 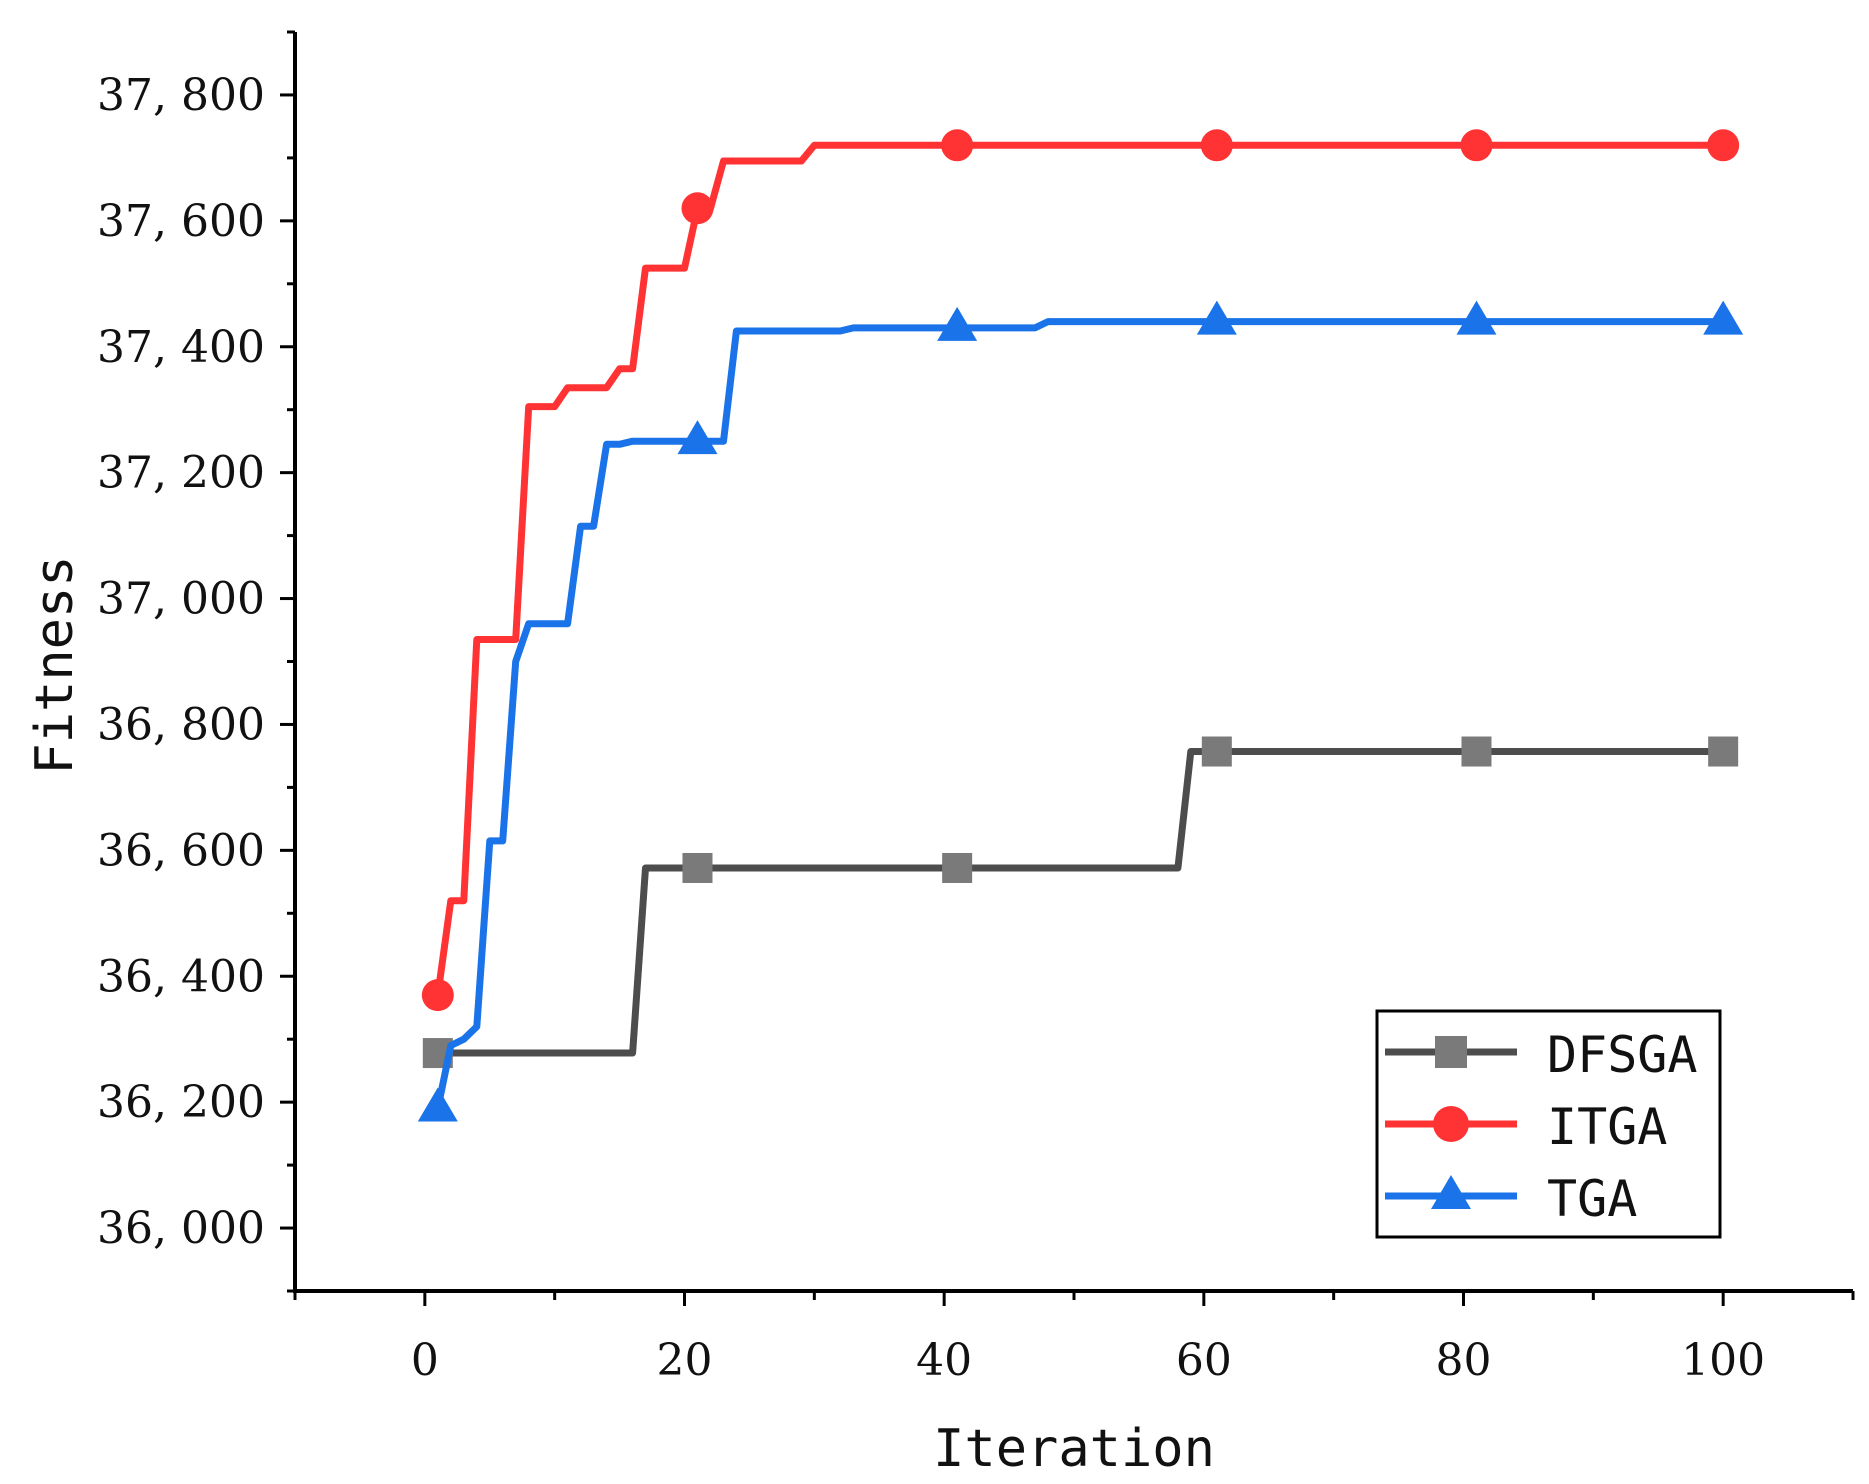 What do you see at coordinates (181, 221) in the screenshot?
I see `y-tick-label-37600: 37, 600` at bounding box center [181, 221].